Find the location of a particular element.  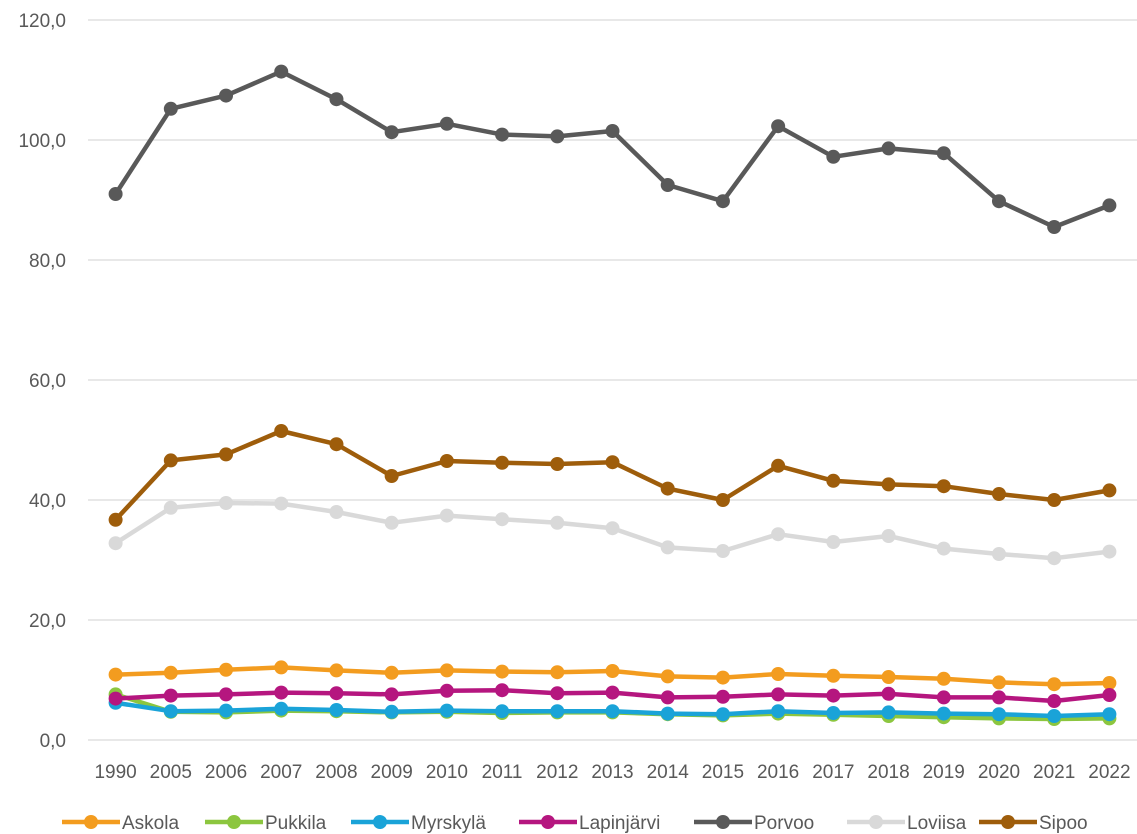

series-myrskylä is located at coordinates (612, 709).